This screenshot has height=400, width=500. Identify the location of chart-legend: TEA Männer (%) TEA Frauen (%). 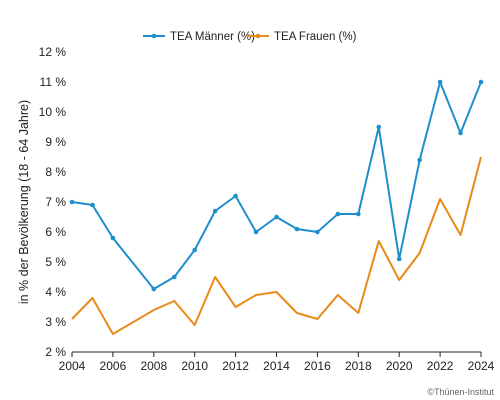
(250, 37).